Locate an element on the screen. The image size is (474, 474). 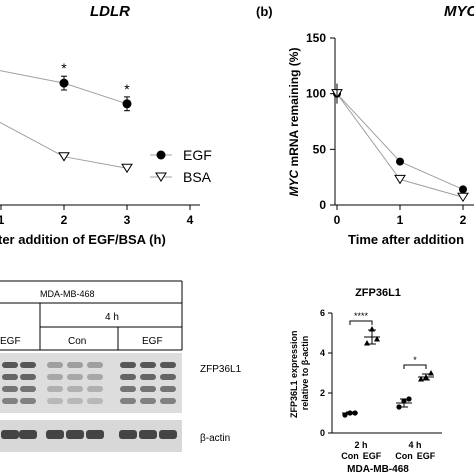
panel-d-ylabel: ZFP36L1 expression relative to β-actin is located at coordinates (299, 373).